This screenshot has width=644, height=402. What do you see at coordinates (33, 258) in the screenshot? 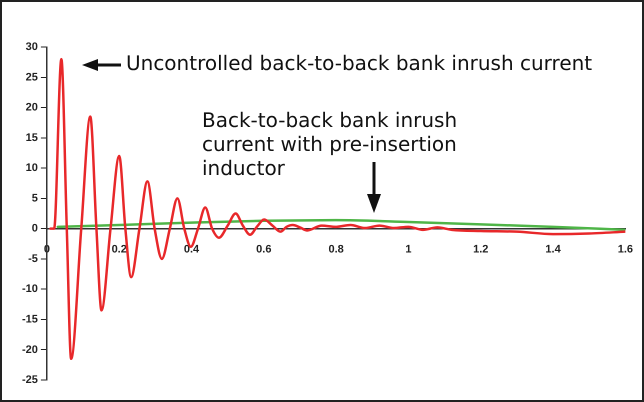
I see `y-tick-label: -5` at bounding box center [33, 258].